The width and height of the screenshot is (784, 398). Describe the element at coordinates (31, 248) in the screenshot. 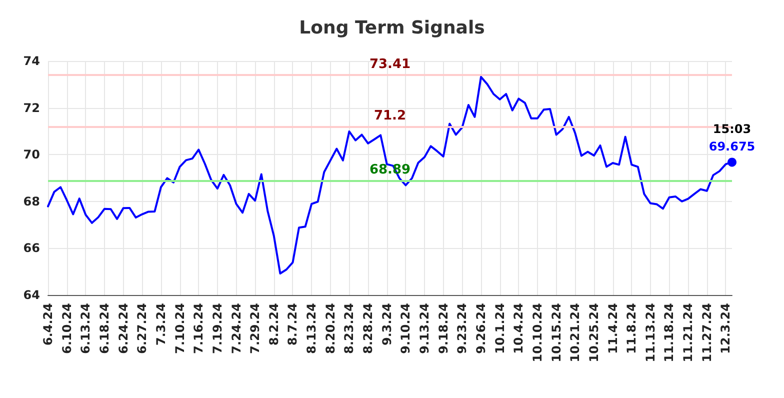

I see `y-tick-label: 66` at that location.